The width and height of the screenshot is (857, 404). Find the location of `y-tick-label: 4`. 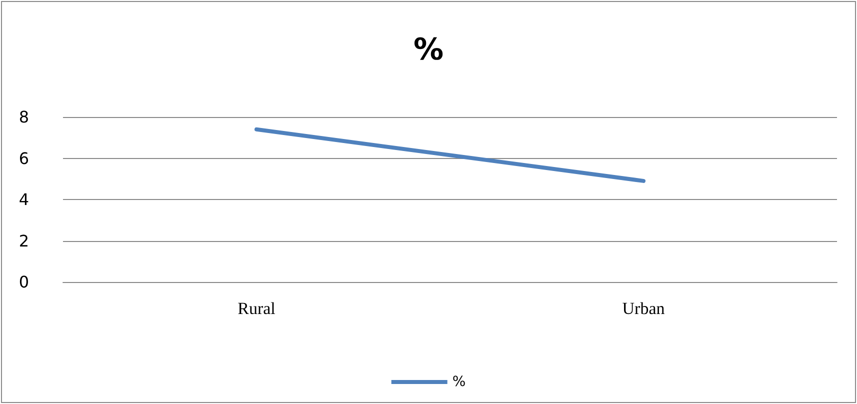

y-tick-label: 4 is located at coordinates (23, 199).